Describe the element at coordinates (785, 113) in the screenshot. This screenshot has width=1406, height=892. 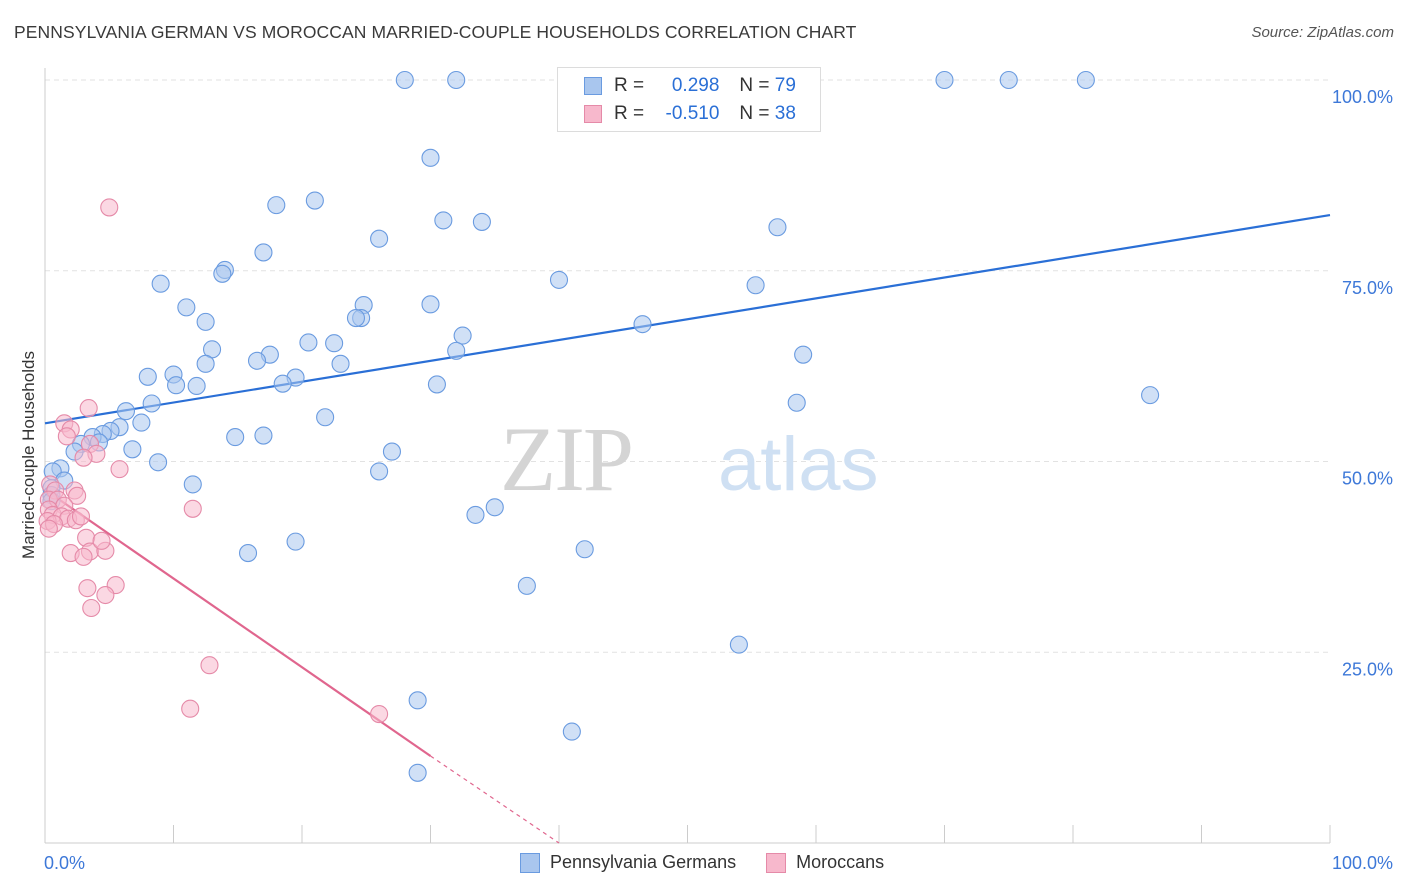
I see `legend-n-value: 38` at that location.